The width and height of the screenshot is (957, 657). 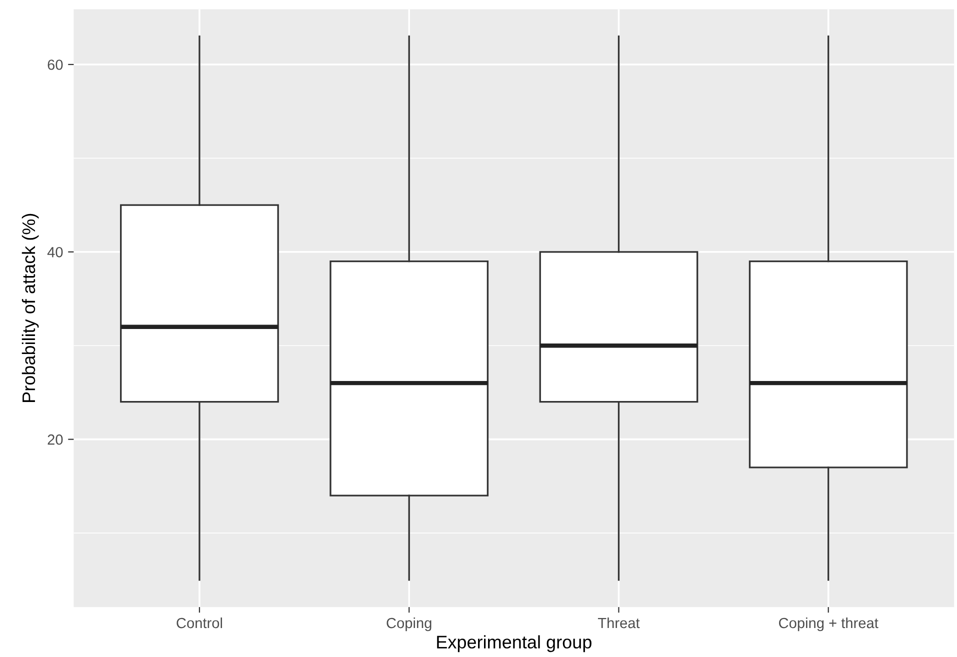 What do you see at coordinates (55, 252) in the screenshot?
I see `y-tick-label: 40` at bounding box center [55, 252].